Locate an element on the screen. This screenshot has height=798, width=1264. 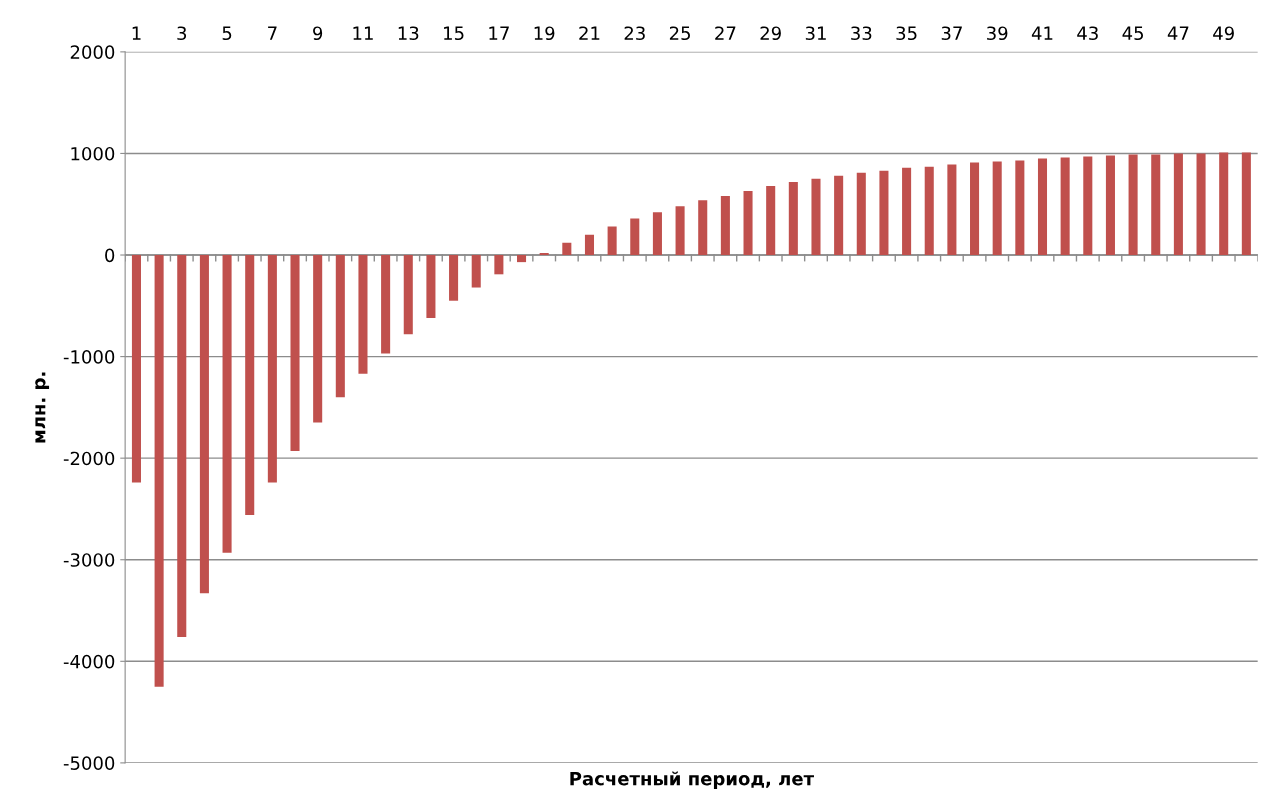
x-tick-label: 41 is located at coordinates (1042, 33).